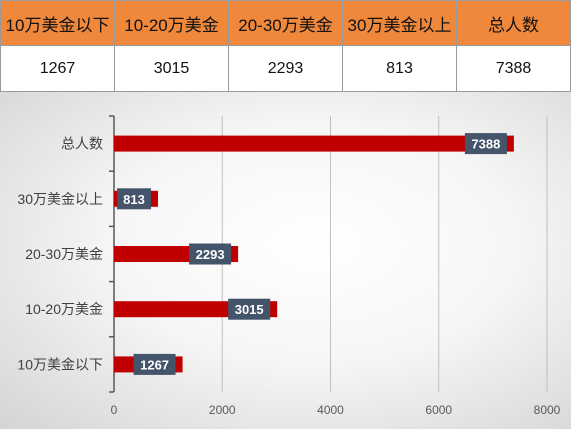 The image size is (571, 429). Describe the element at coordinates (314, 143) in the screenshot. I see `bar` at that location.